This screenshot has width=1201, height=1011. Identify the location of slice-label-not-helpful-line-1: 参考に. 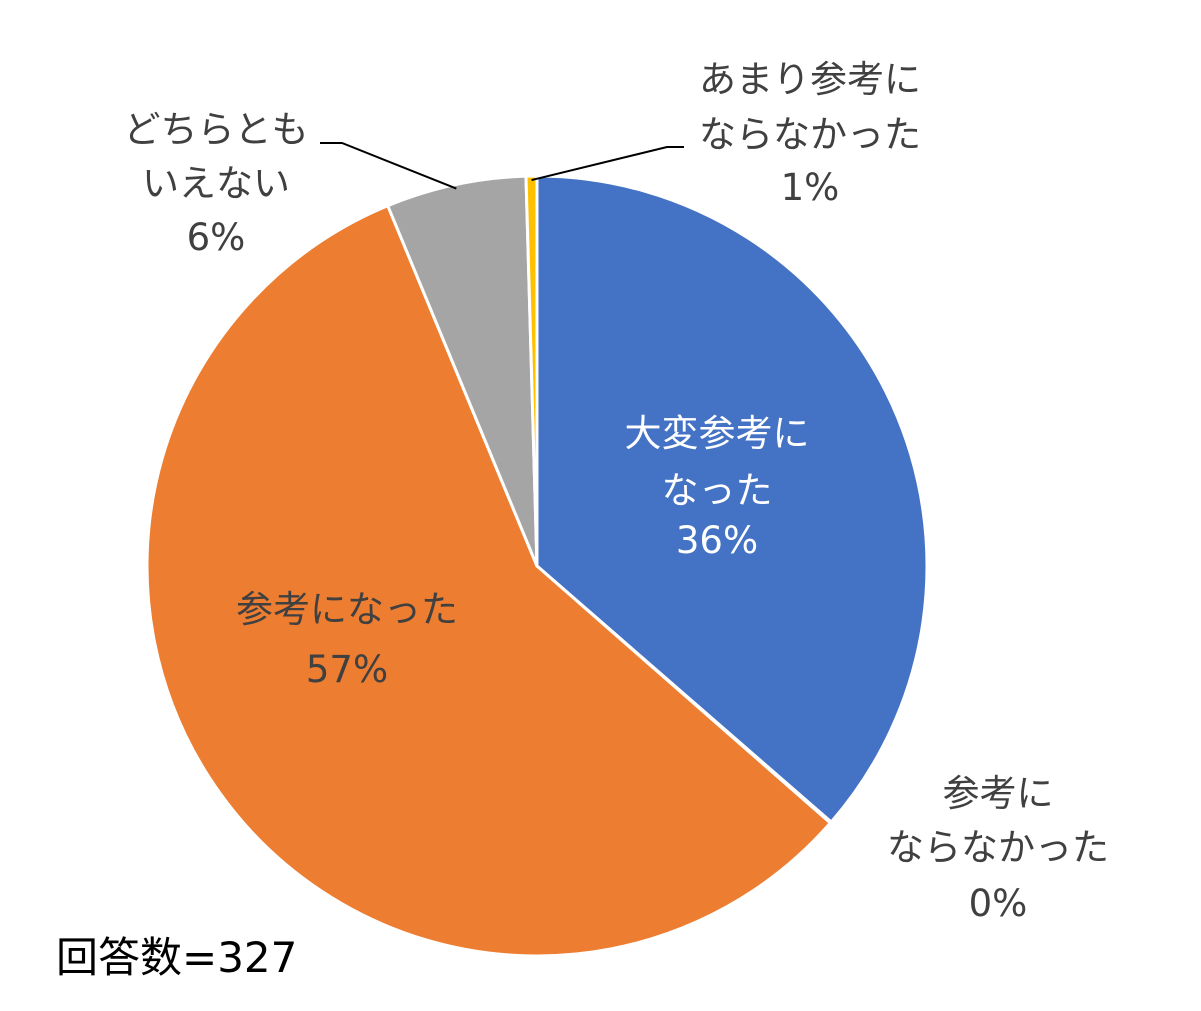
(998, 793).